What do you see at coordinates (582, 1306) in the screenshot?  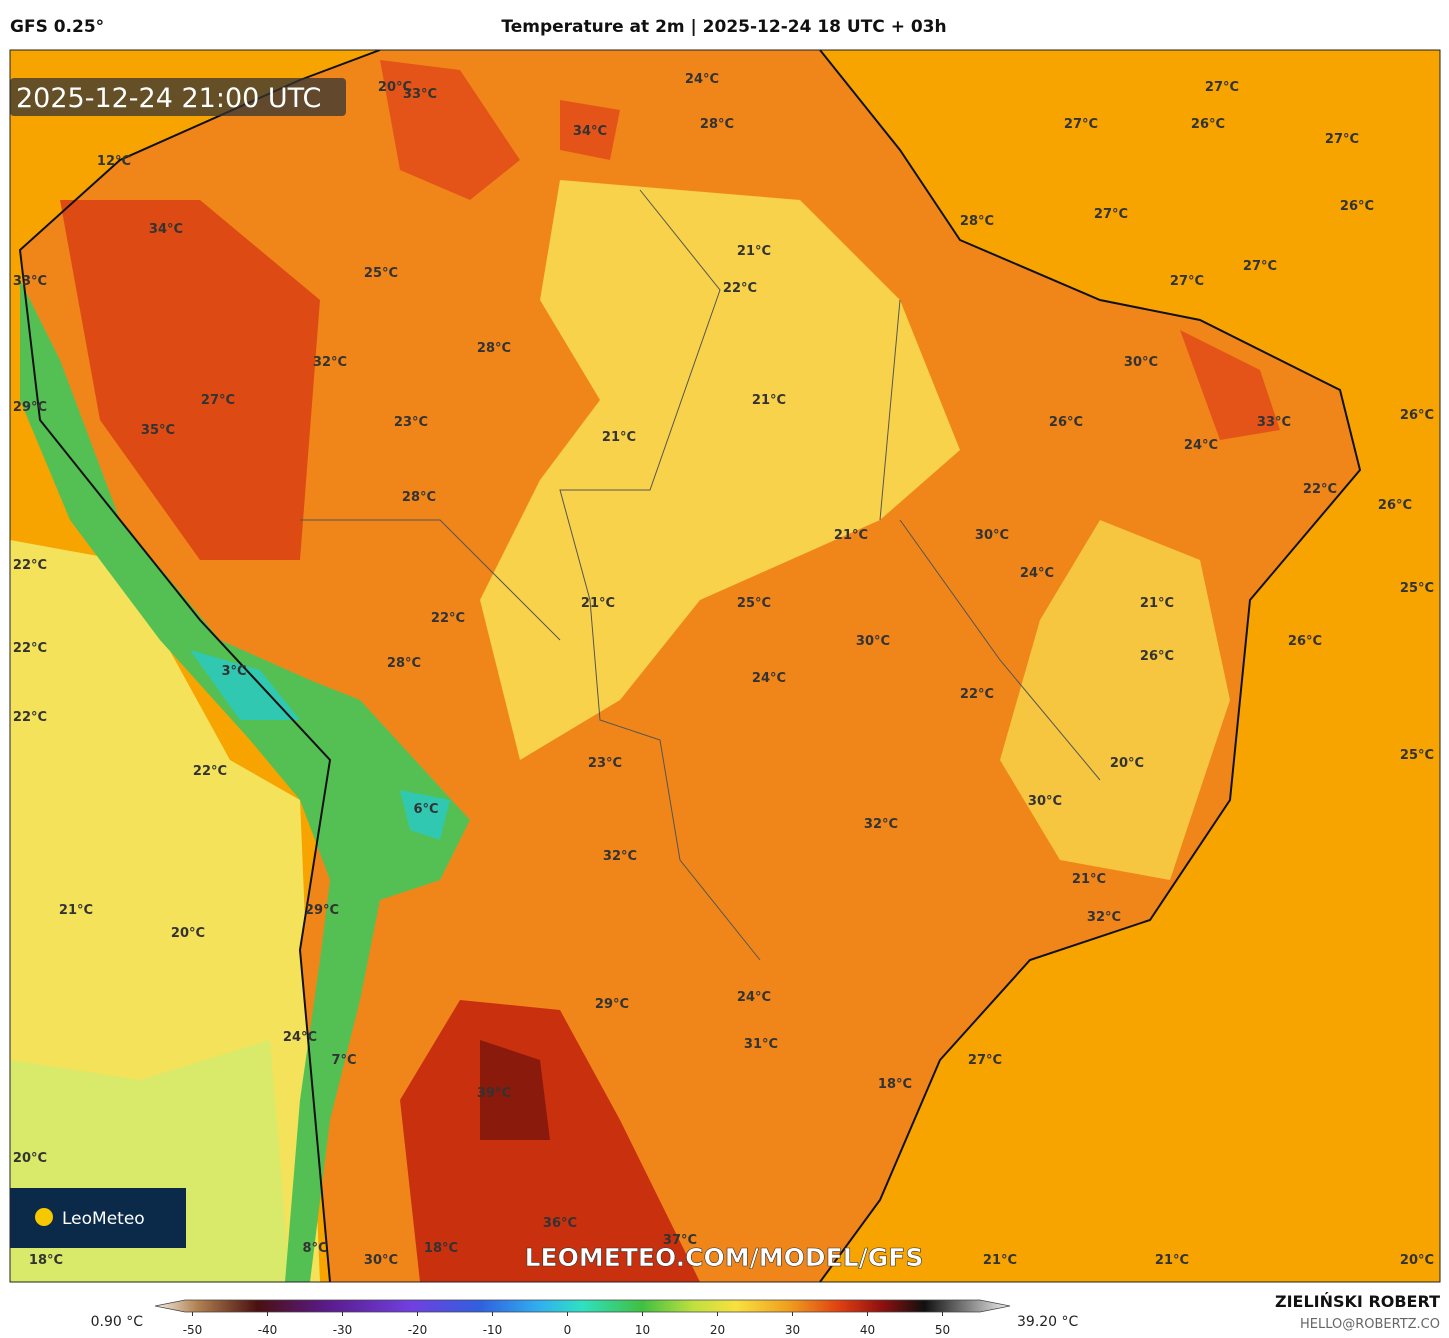 I see `colorbar-body` at bounding box center [582, 1306].